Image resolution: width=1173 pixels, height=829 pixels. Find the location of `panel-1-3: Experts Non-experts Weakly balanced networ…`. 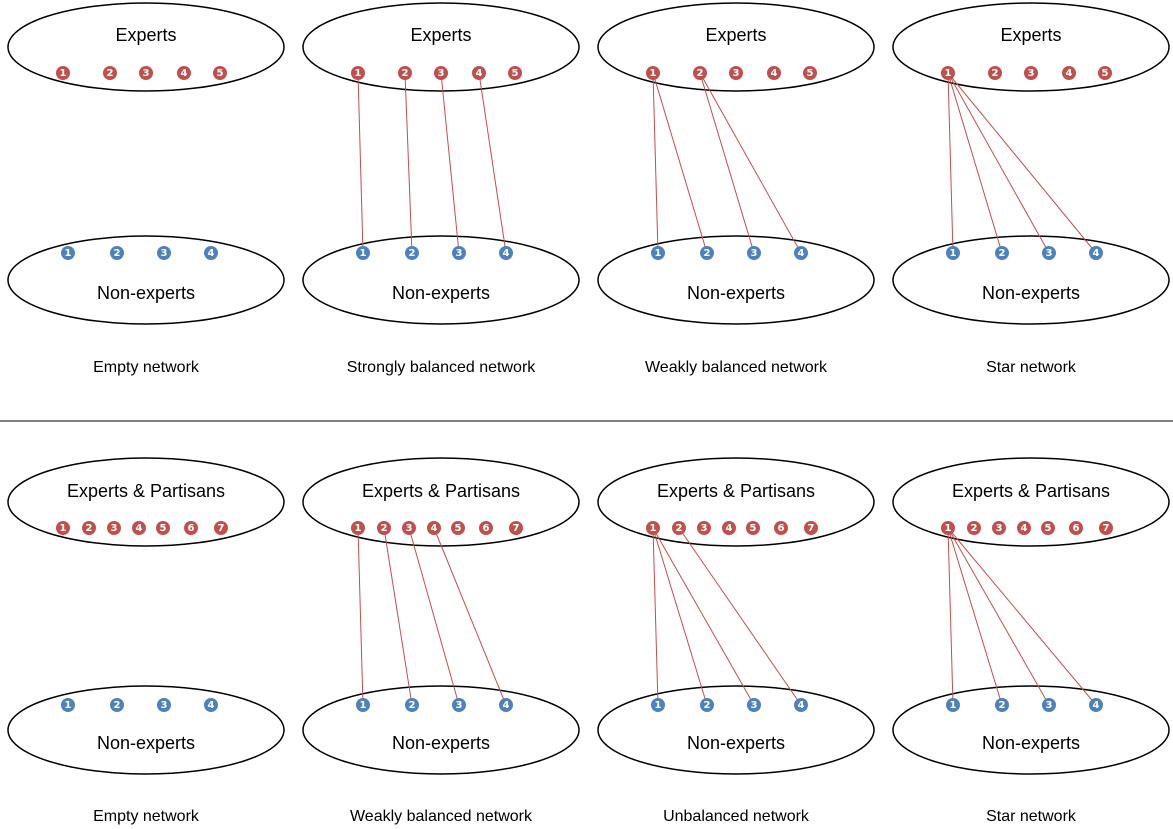

panel-1-3: Experts Non-experts Weakly balanced networ… is located at coordinates (736, 189).